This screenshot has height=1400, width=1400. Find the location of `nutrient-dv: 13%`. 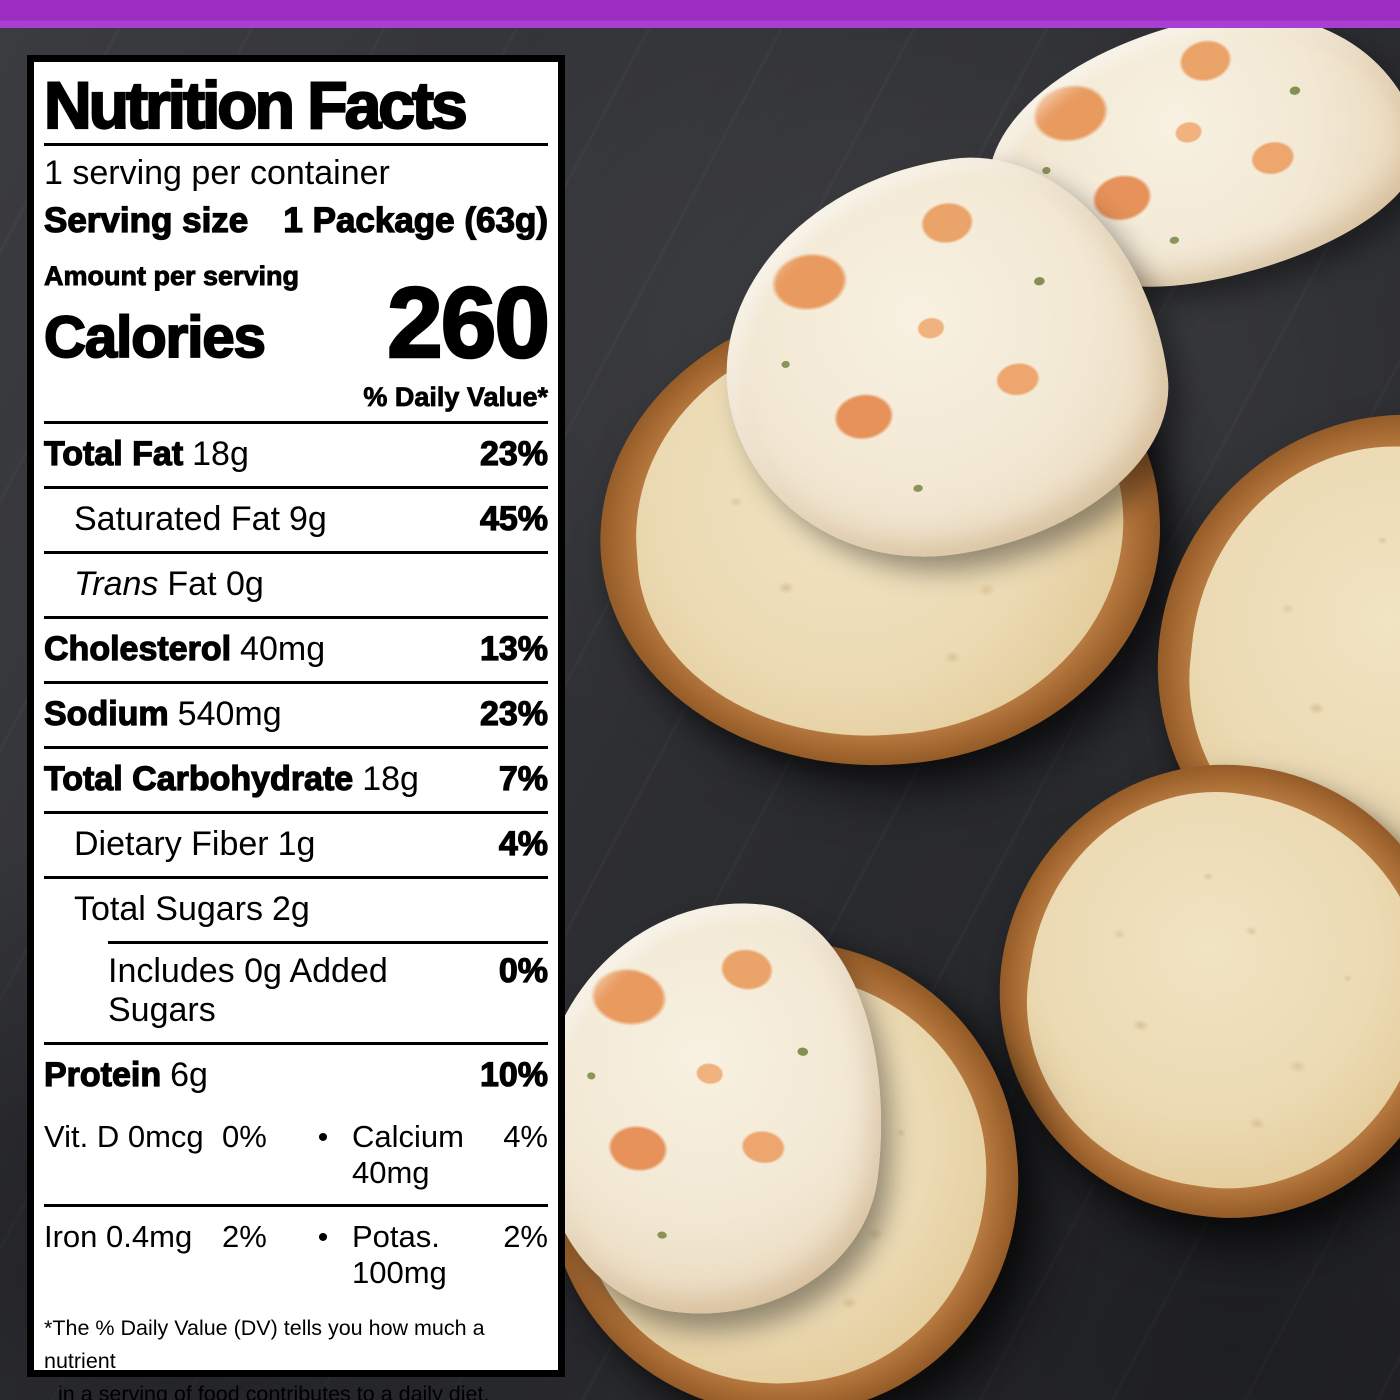

nutrient-dv: 13% is located at coordinates (513, 649).